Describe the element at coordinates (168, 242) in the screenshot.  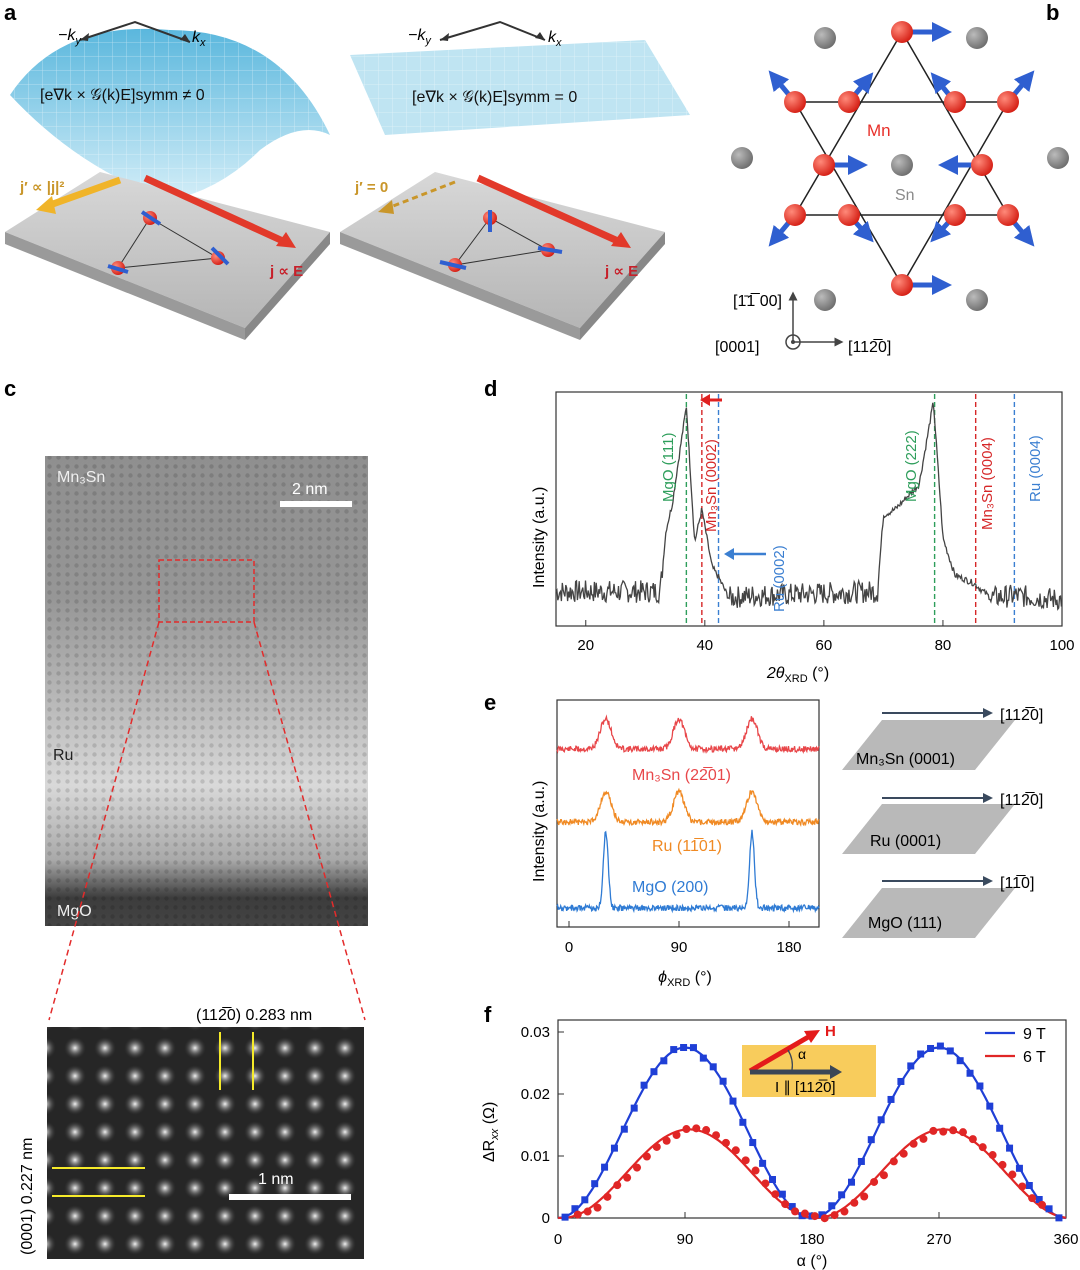
I see `spin-triangle-left` at that location.